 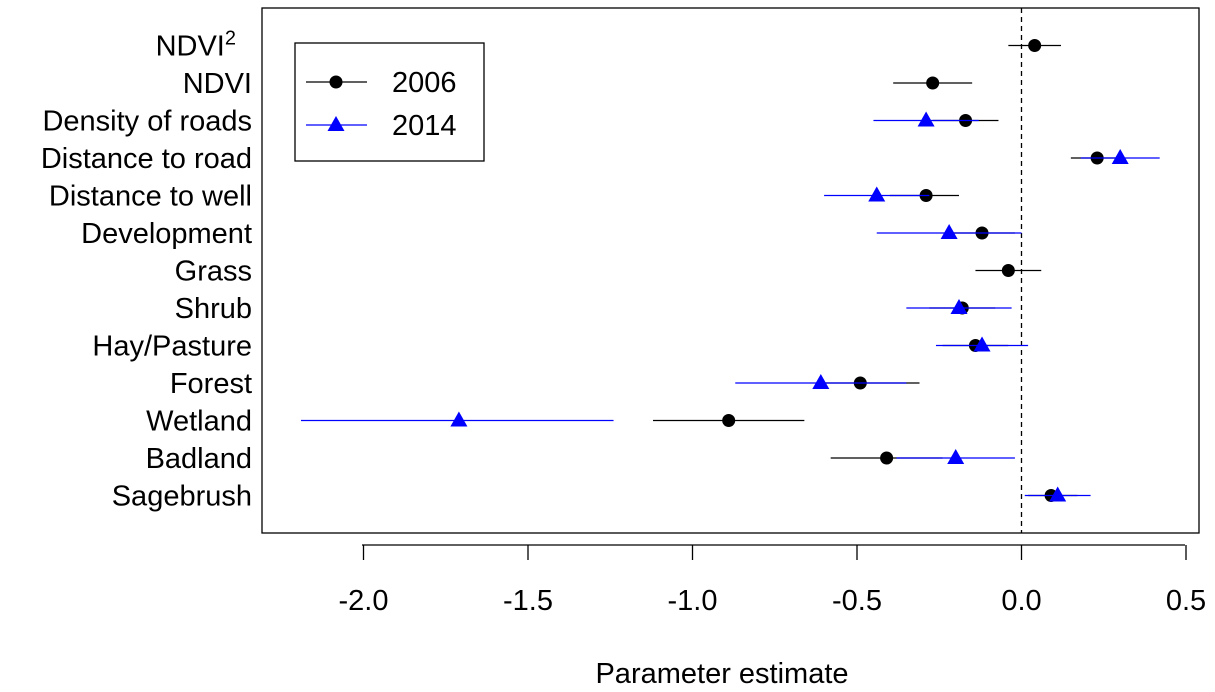 I want to click on x-tick-label: -2.0, so click(x=364, y=601).